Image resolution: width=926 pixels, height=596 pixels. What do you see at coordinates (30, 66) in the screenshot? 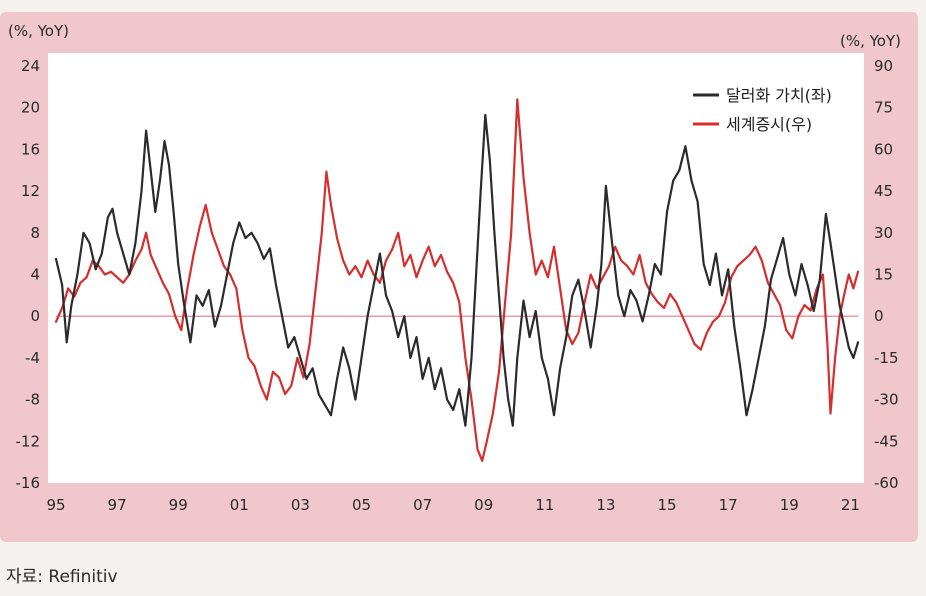
I see `left-tick-label: 24` at bounding box center [30, 66].